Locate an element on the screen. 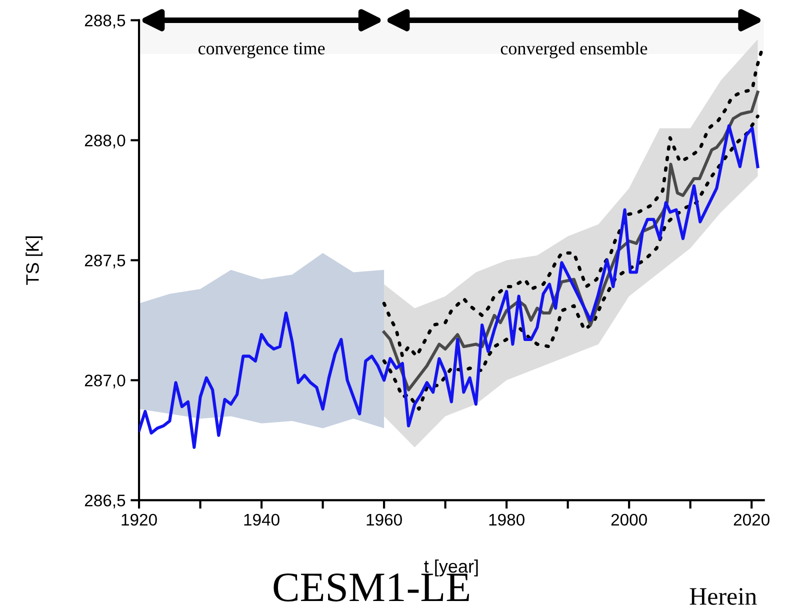  y-tick-label: 287,0 is located at coordinates (105, 381).